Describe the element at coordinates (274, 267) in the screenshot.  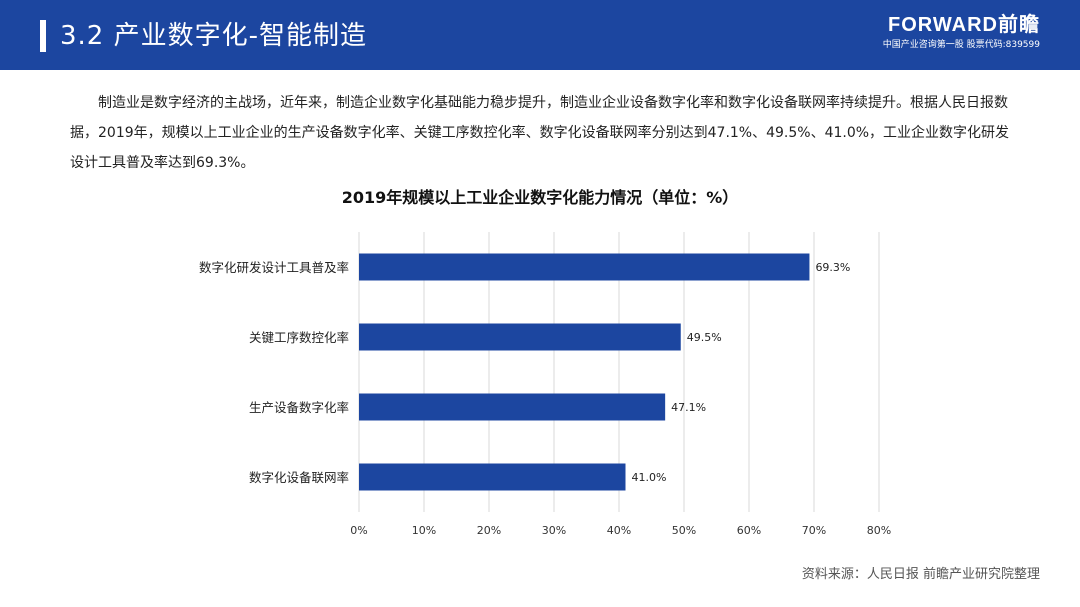
I see `category-label: 数字化研发设计工具普及率` at that location.